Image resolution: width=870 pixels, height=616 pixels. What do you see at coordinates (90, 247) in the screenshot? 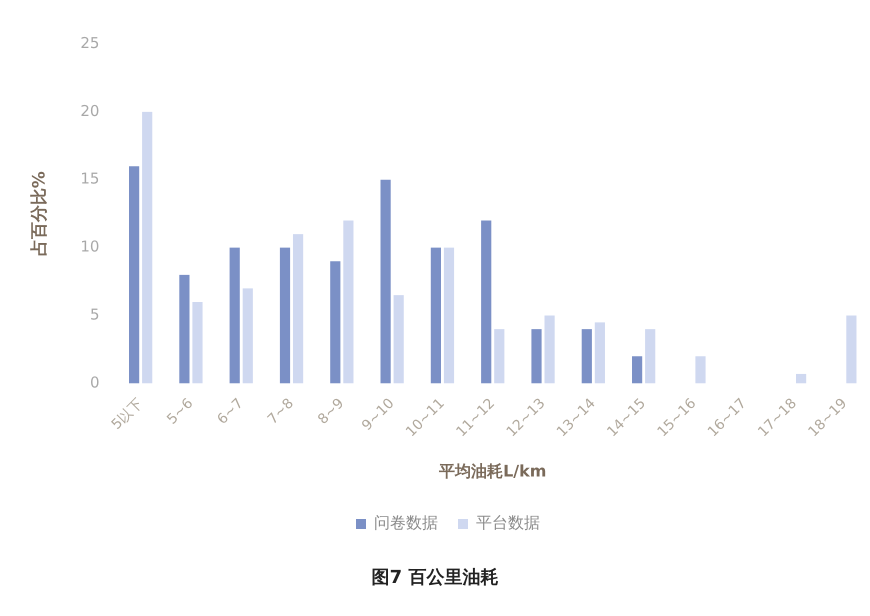
I see `y-tick-label: 10` at bounding box center [90, 247].